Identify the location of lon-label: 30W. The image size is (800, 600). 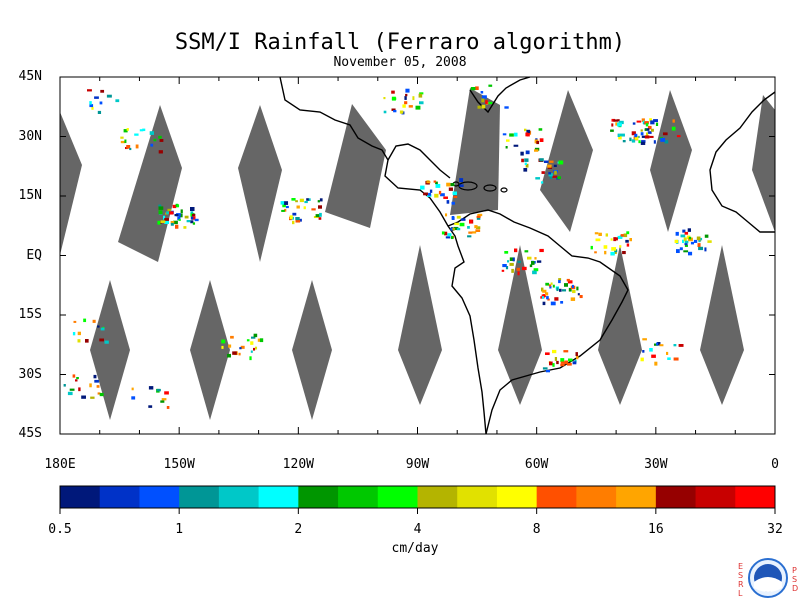
(656, 464).